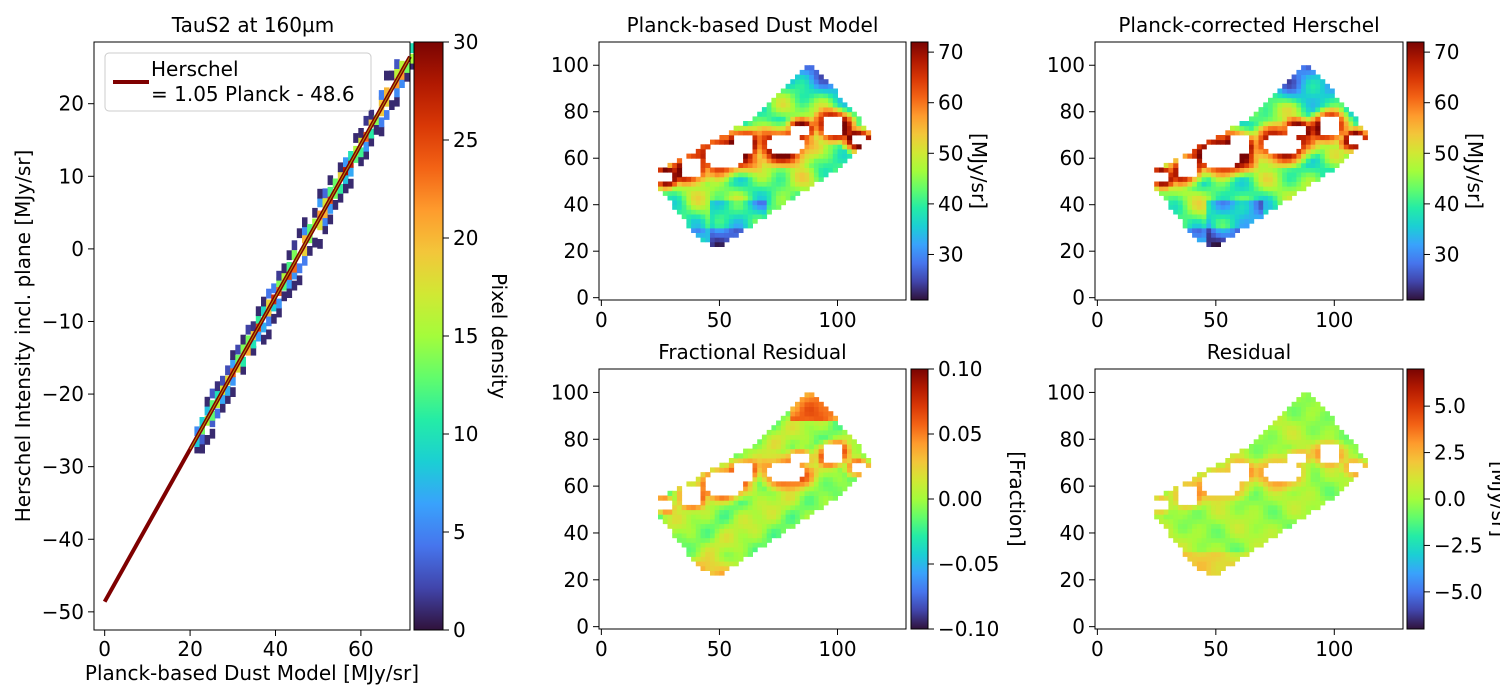 The height and width of the screenshot is (700, 1500). Describe the element at coordinates (71, 104) in the screenshot. I see `y-tick-label: 20` at that location.